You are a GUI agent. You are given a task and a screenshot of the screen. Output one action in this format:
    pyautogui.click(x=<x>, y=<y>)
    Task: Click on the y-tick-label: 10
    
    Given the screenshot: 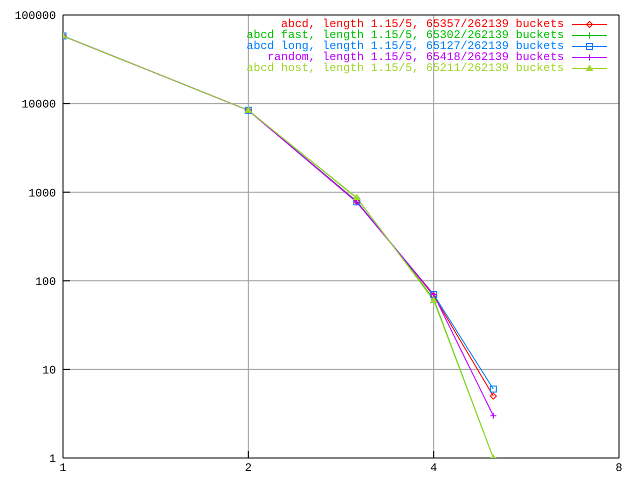 What is the action you would take?
    pyautogui.click(x=49, y=371)
    